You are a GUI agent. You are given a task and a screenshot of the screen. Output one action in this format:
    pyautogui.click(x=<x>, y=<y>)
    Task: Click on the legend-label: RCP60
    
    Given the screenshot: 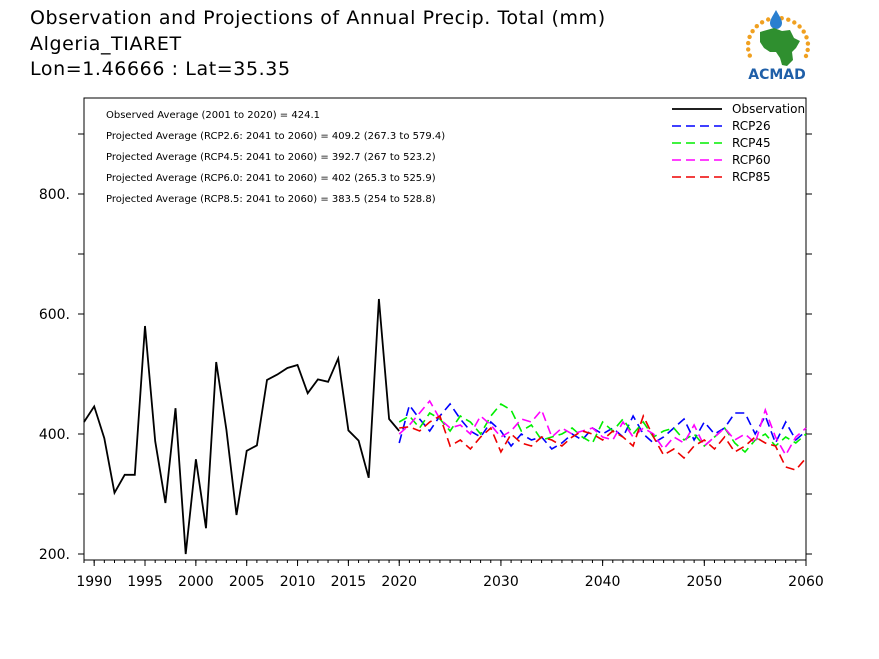 What is the action you would take?
    pyautogui.click(x=751, y=160)
    